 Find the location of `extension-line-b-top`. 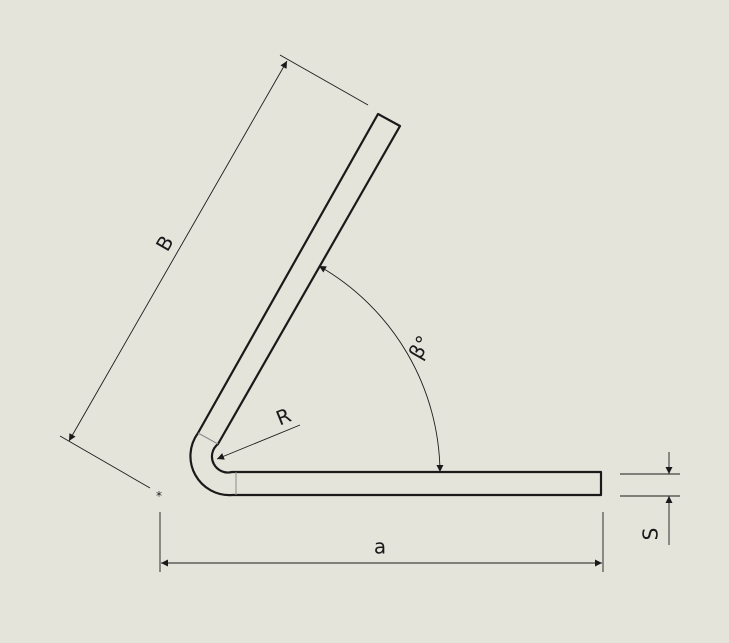

extension-line-b-top is located at coordinates (324, 80).